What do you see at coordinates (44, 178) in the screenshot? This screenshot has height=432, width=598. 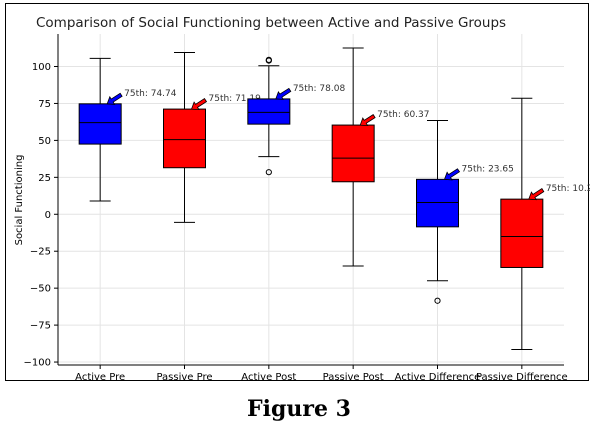 I see `y-tick-label: 25` at bounding box center [44, 178].